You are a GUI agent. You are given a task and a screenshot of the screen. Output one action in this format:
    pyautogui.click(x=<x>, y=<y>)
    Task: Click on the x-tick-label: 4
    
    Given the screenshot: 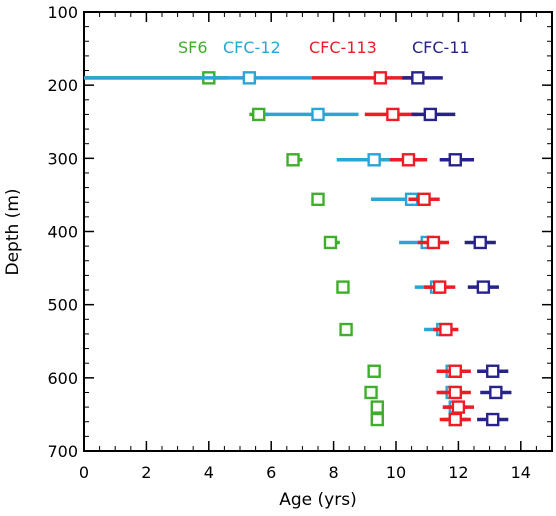 What is the action you would take?
    pyautogui.click(x=209, y=472)
    